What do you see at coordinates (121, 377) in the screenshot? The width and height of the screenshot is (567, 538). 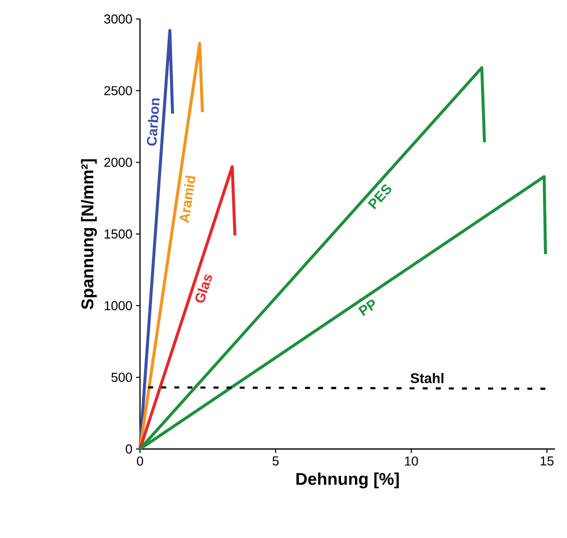 I see `y-tick-label: 500` at bounding box center [121, 377].